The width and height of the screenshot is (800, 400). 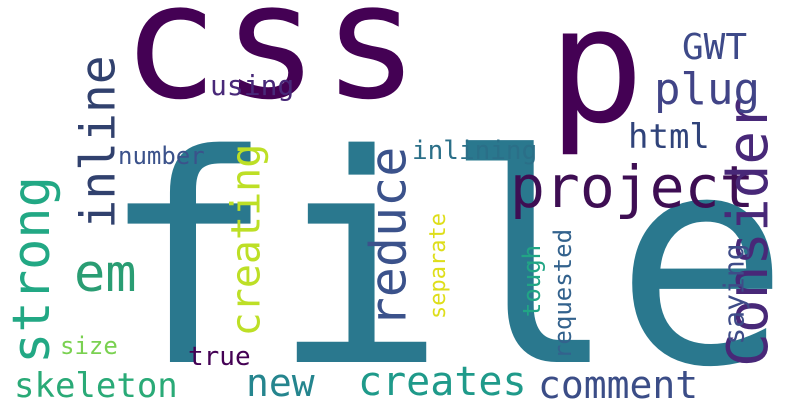 What do you see at coordinates (438, 266) in the screenshot?
I see `word-separate: separate` at bounding box center [438, 266].